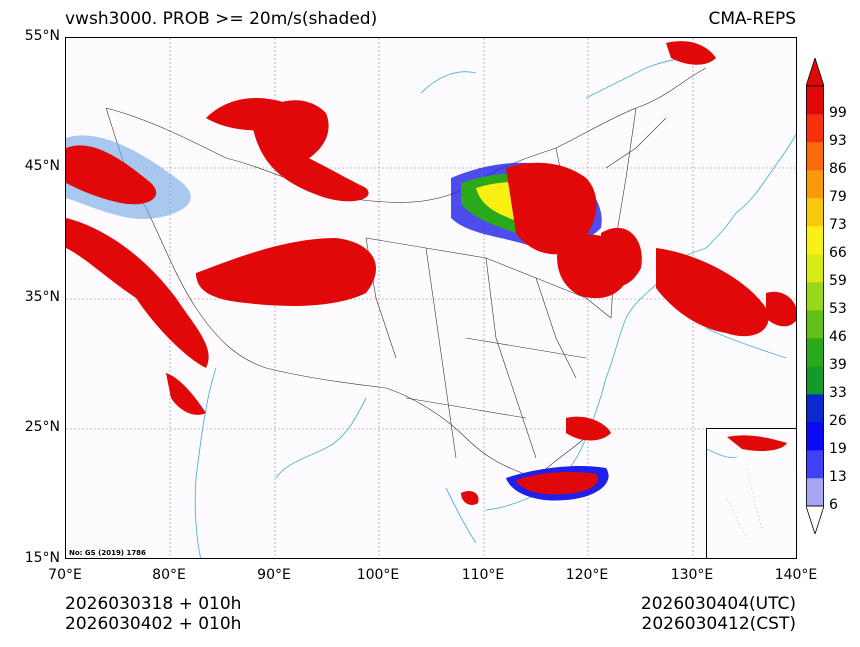 This screenshot has height=647, width=860. Describe the element at coordinates (107, 553) in the screenshot. I see `map-approval-number: No: GS (2019) 1786` at that location.